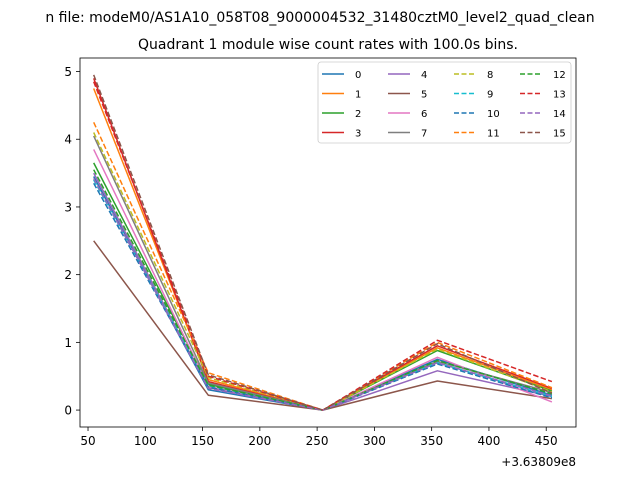 The height and width of the screenshot is (480, 640). What do you see at coordinates (72, 241) in the screenshot?
I see `y-axis: 0 1 2 3 4 5` at bounding box center [72, 241].